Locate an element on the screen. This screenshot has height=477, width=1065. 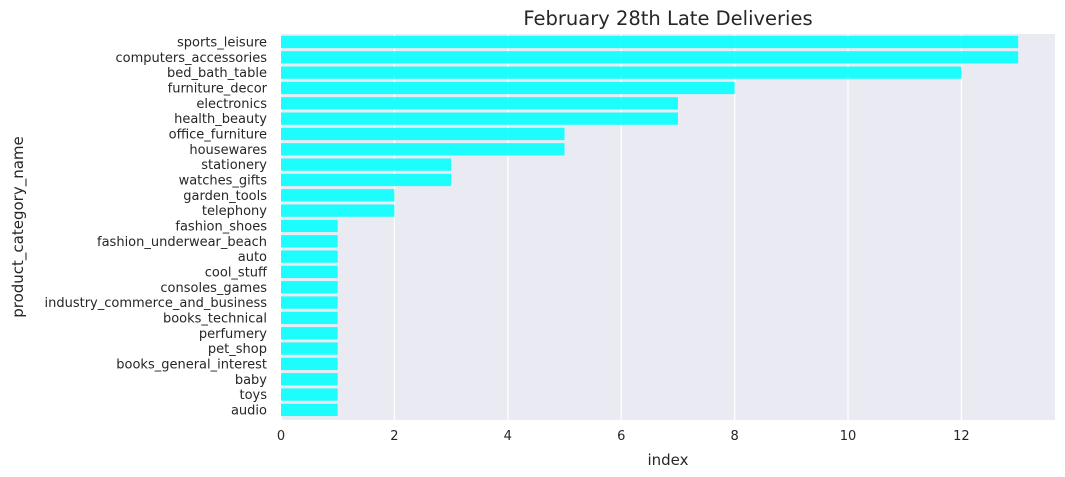
y-tick-label: computers_accessories is located at coordinates (192, 58).